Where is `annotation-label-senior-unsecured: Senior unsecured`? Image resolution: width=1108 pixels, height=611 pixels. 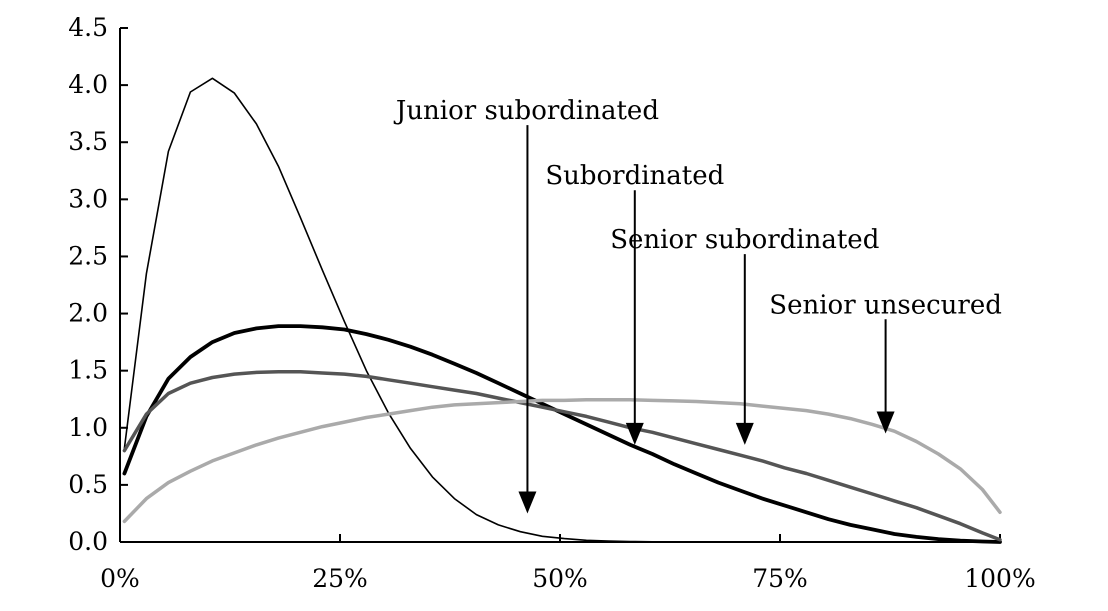 annotation-label-senior-unsecured: Senior unsecured is located at coordinates (885, 305).